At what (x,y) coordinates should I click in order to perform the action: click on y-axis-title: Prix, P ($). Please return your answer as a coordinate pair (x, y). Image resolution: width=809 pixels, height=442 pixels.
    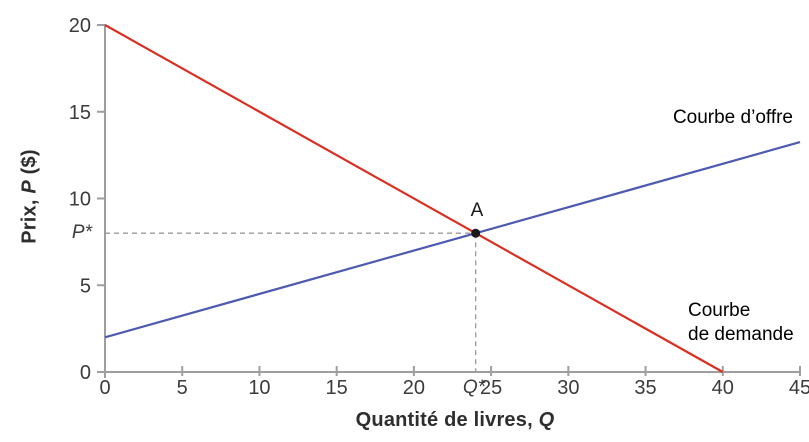
    Looking at the image, I should click on (30, 197).